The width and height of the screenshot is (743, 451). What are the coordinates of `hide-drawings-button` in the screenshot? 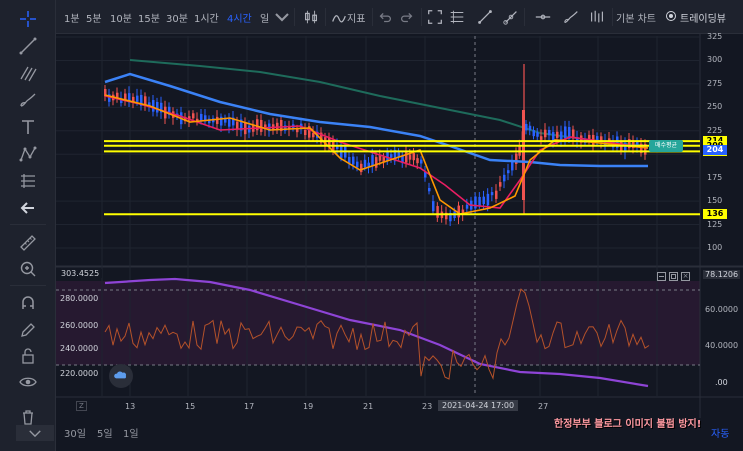 It's located at (28, 382).